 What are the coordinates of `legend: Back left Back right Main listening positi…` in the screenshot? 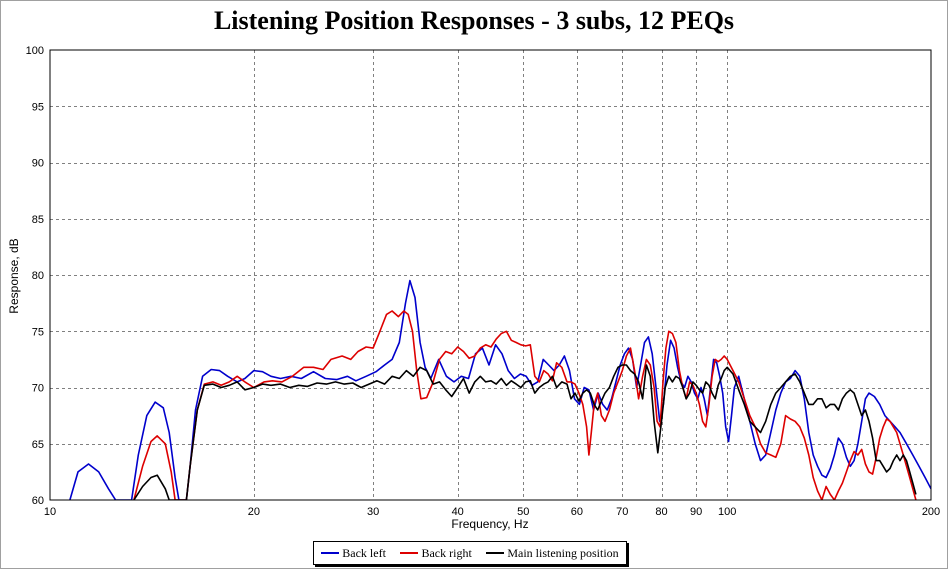 It's located at (470, 553).